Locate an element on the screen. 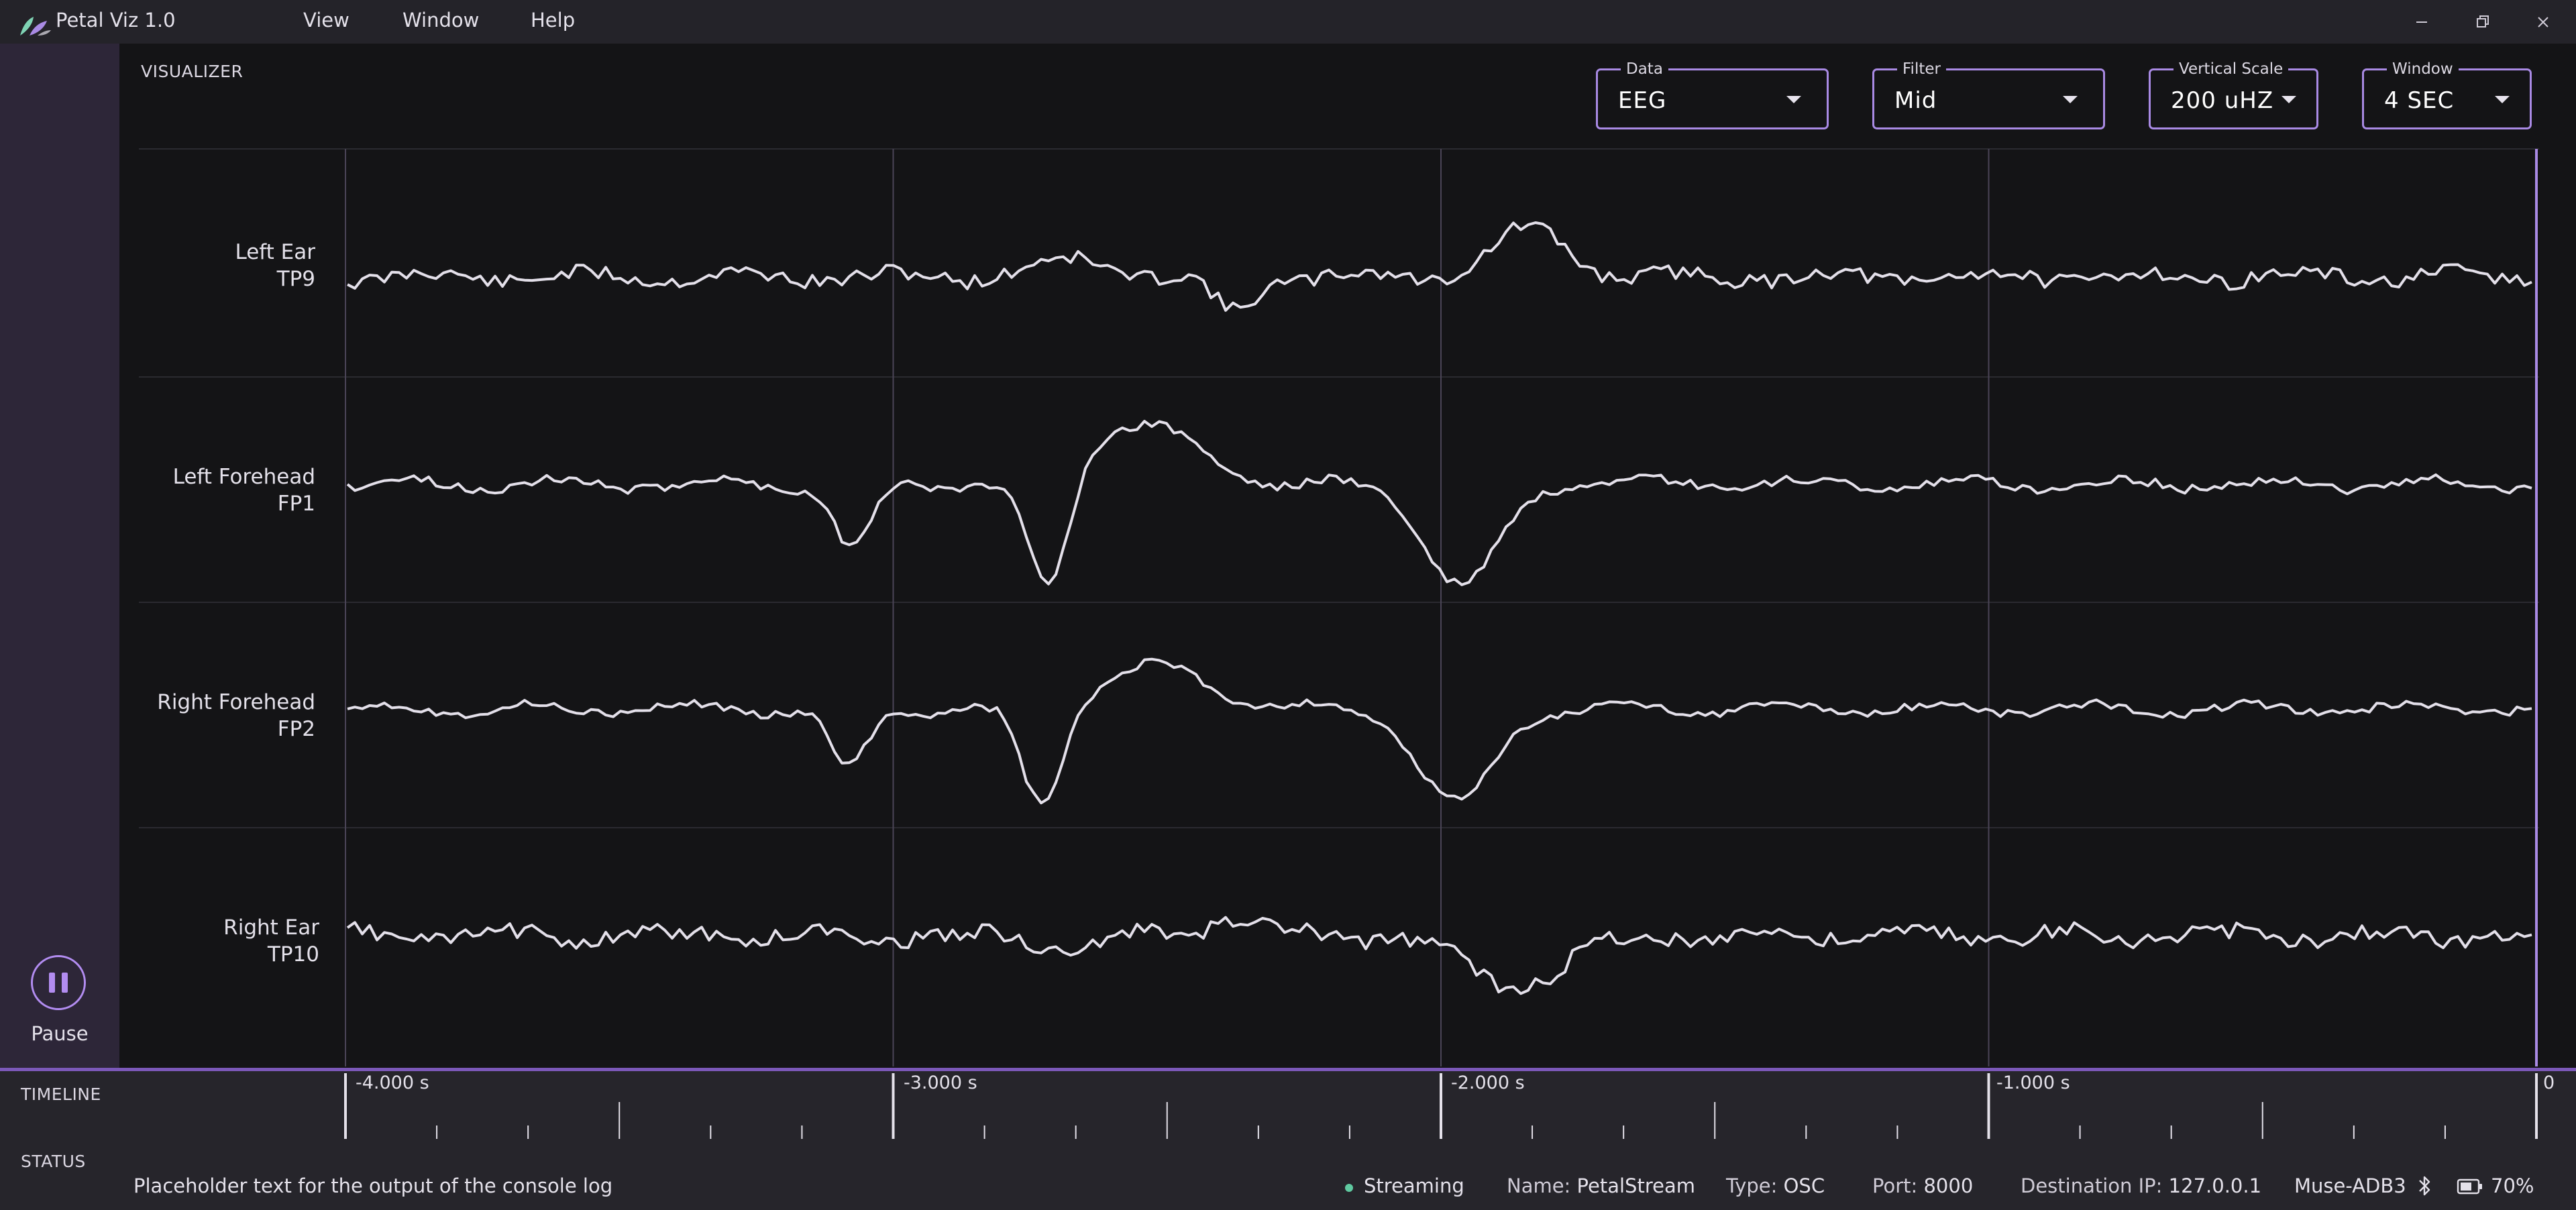 The width and height of the screenshot is (2576, 1210). channel-name: Right Forehead is located at coordinates (236, 702).